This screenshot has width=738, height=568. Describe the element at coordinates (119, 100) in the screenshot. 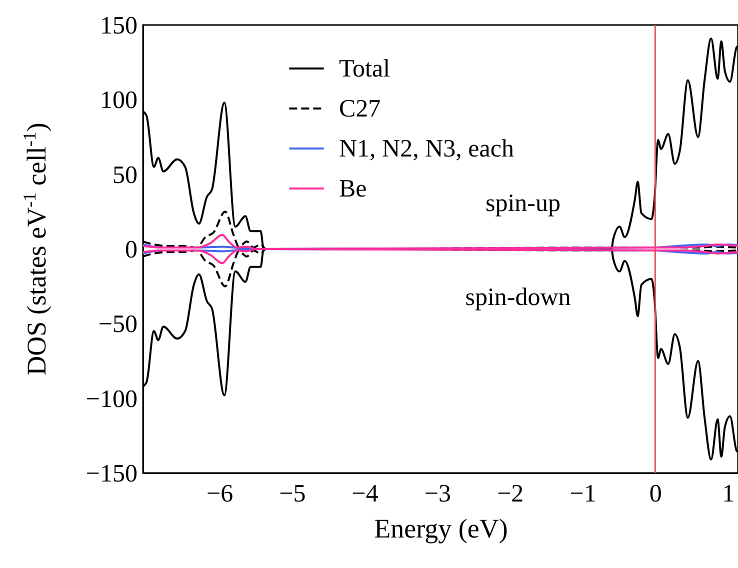

I see `y-tick-label: 100` at that location.